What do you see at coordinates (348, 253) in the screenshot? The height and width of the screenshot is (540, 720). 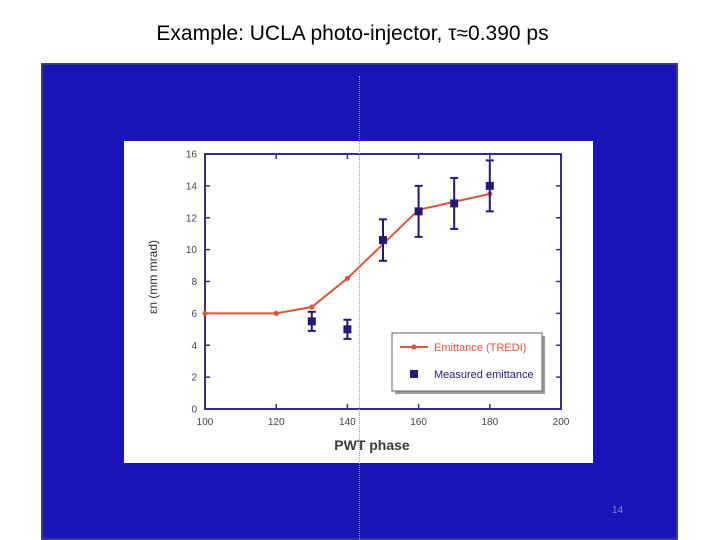 I see `simulation-line` at bounding box center [348, 253].